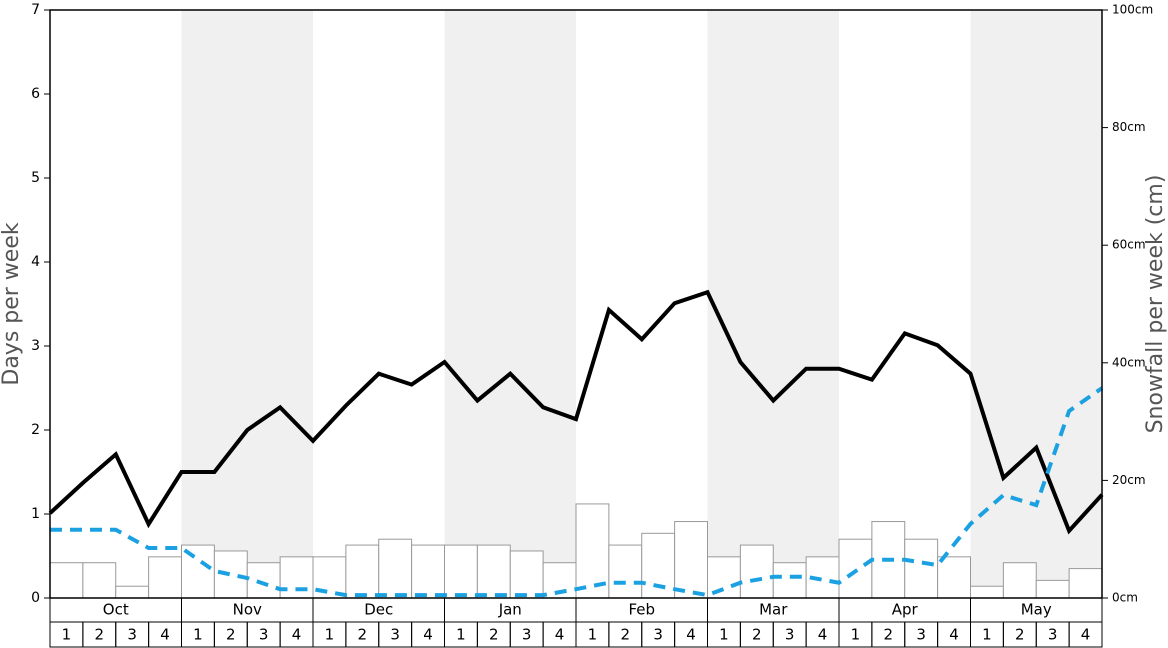 The image size is (1168, 648). Describe the element at coordinates (1125, 598) in the screenshot. I see `y2-tick-label: 0cm` at that location.